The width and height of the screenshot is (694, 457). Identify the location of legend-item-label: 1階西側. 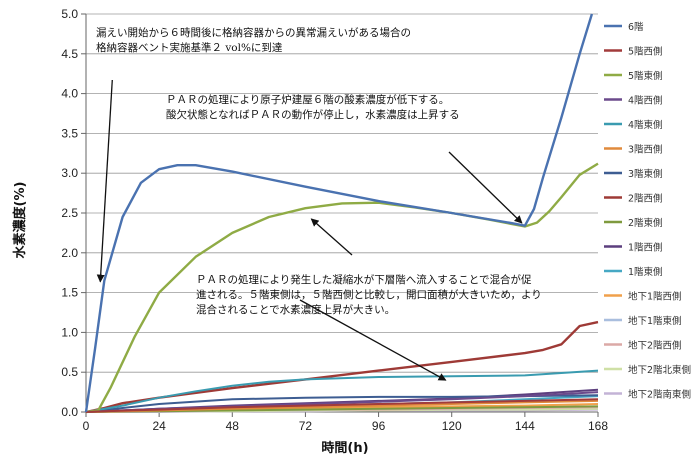
(645, 248).